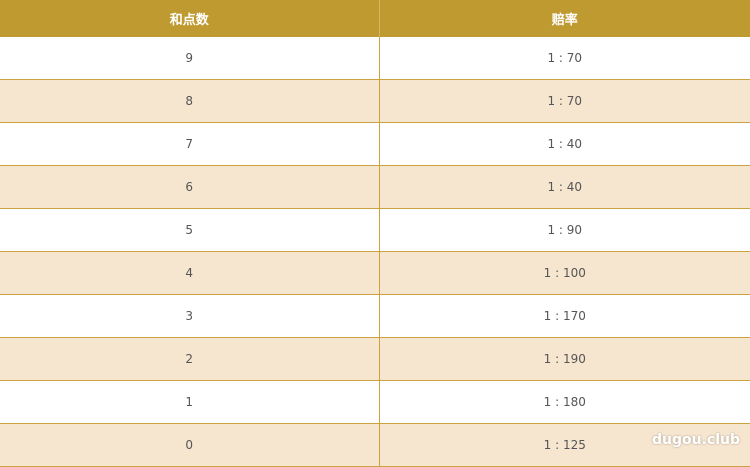 The width and height of the screenshot is (750, 467). What do you see at coordinates (190, 273) in the screenshot?
I see `table-cell: 4` at bounding box center [190, 273].